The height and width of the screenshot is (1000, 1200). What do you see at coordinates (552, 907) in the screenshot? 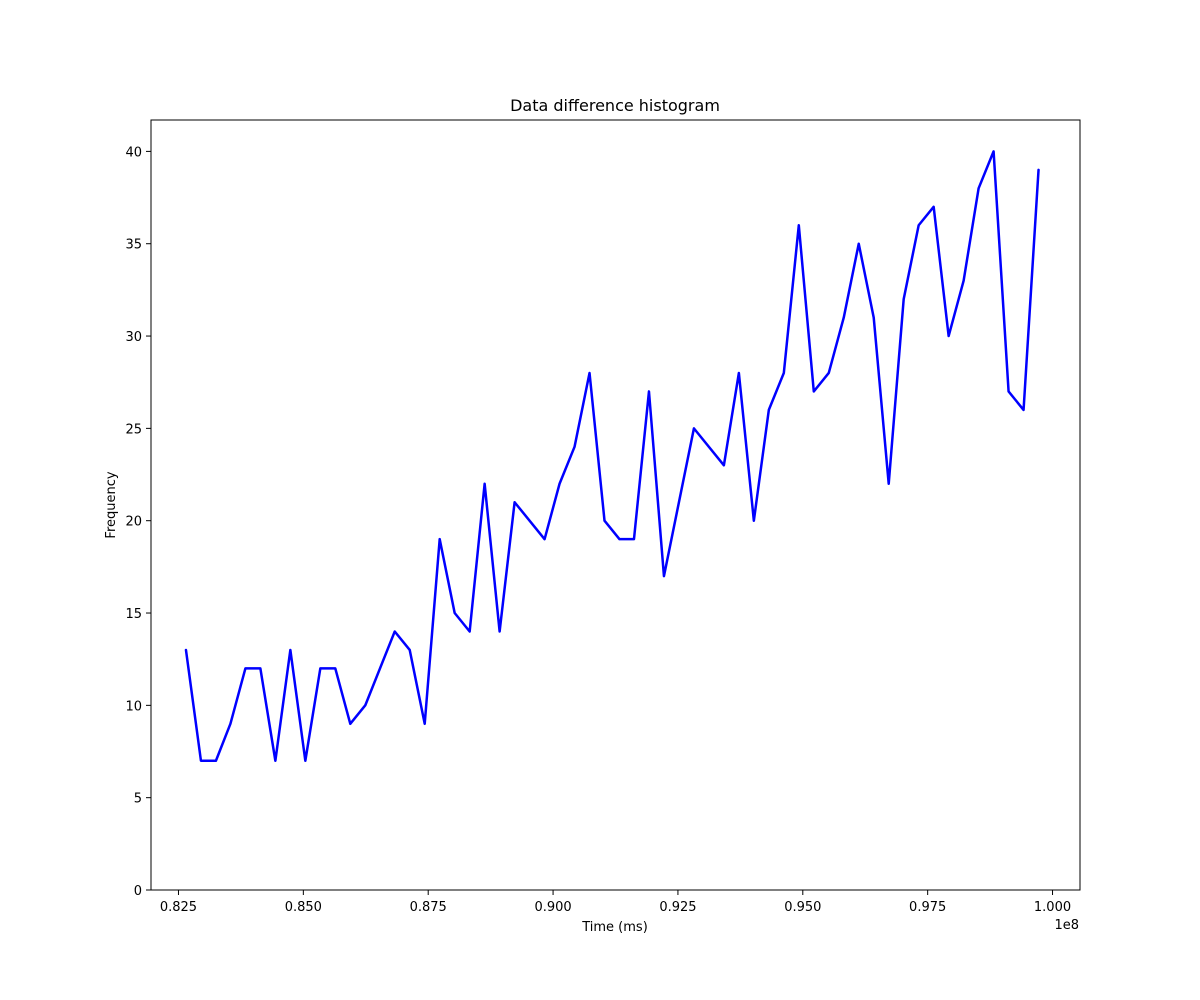
I see `x-tick-label: 0.900` at bounding box center [552, 907].